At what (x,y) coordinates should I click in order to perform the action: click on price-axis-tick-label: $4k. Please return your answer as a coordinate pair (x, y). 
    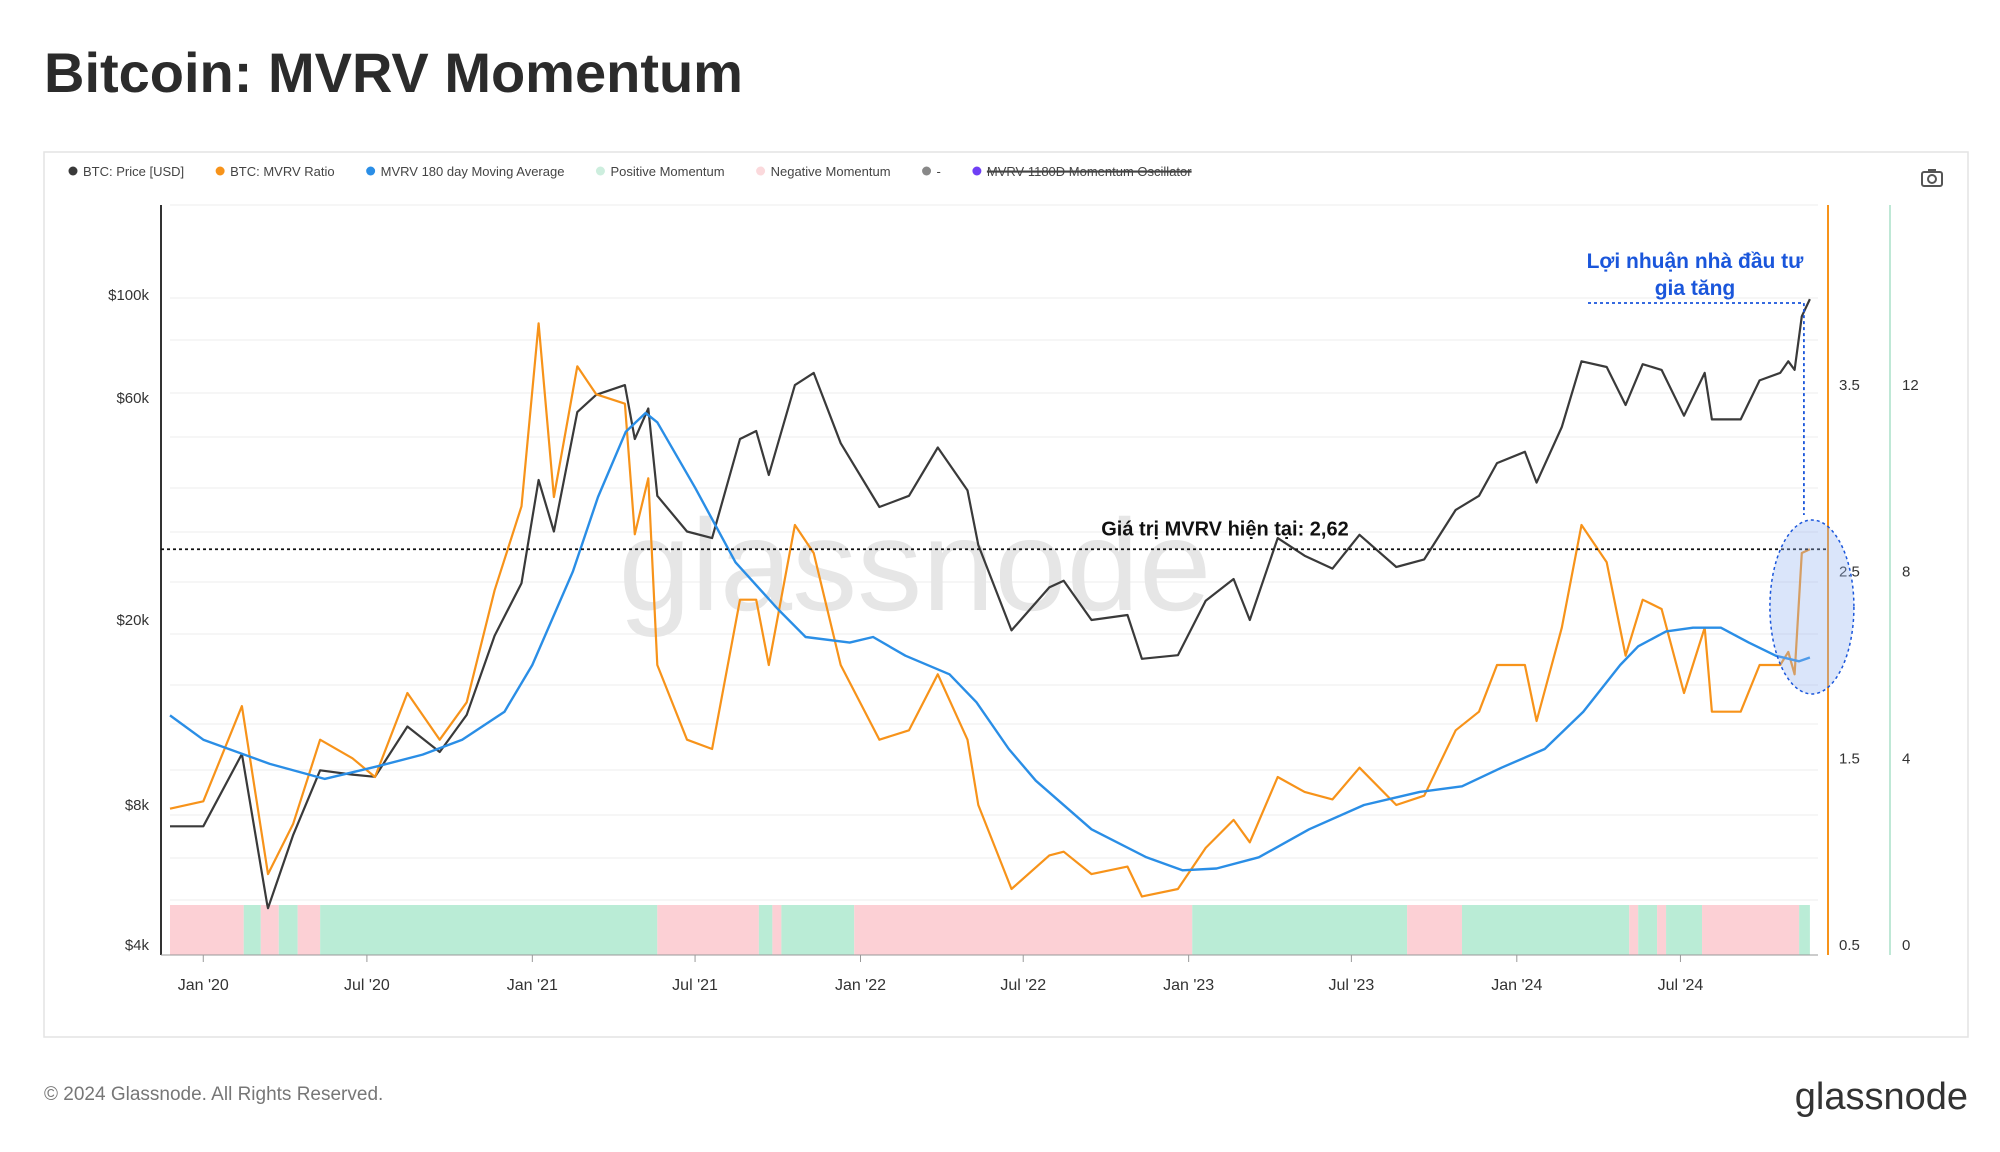
    Looking at the image, I should click on (137, 945).